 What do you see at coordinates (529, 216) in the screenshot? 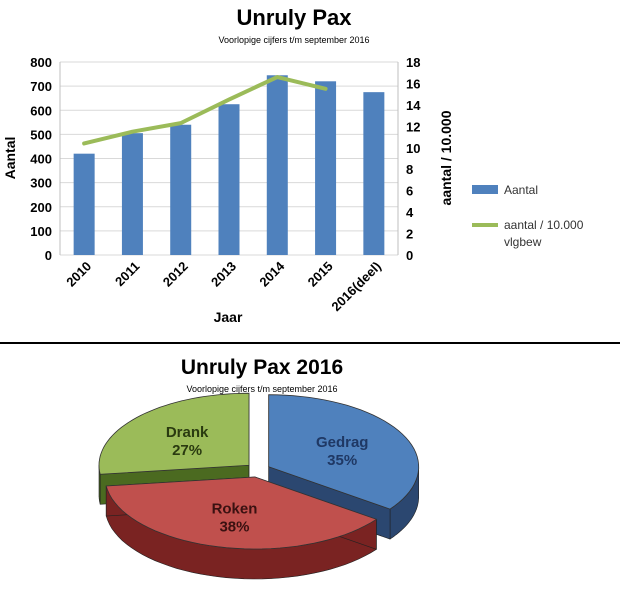
I see `legend: Aantal aantal / 10.000 vlgbew` at bounding box center [529, 216].